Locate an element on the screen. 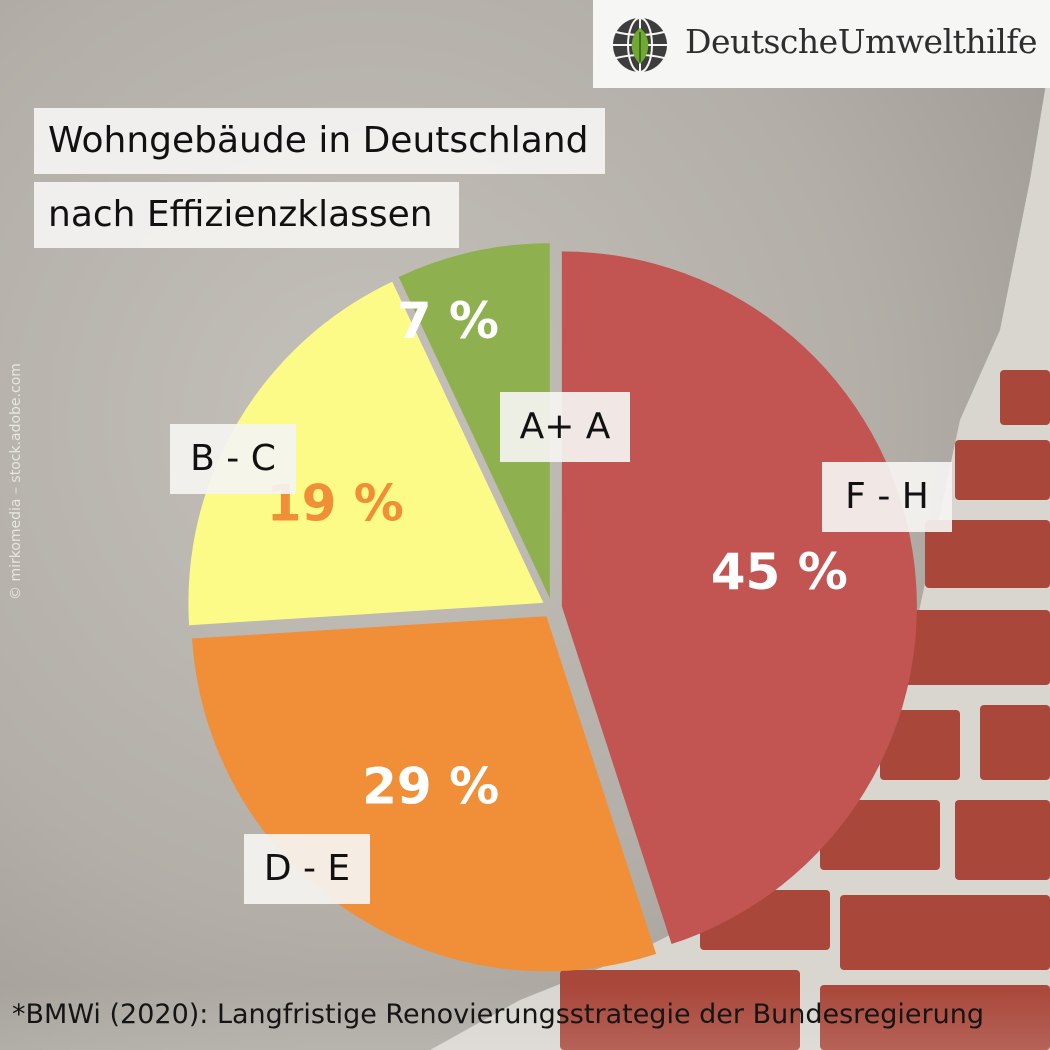 The image size is (1050, 1050). logo-box: DeutscheUmwelthilfe is located at coordinates (821, 44).